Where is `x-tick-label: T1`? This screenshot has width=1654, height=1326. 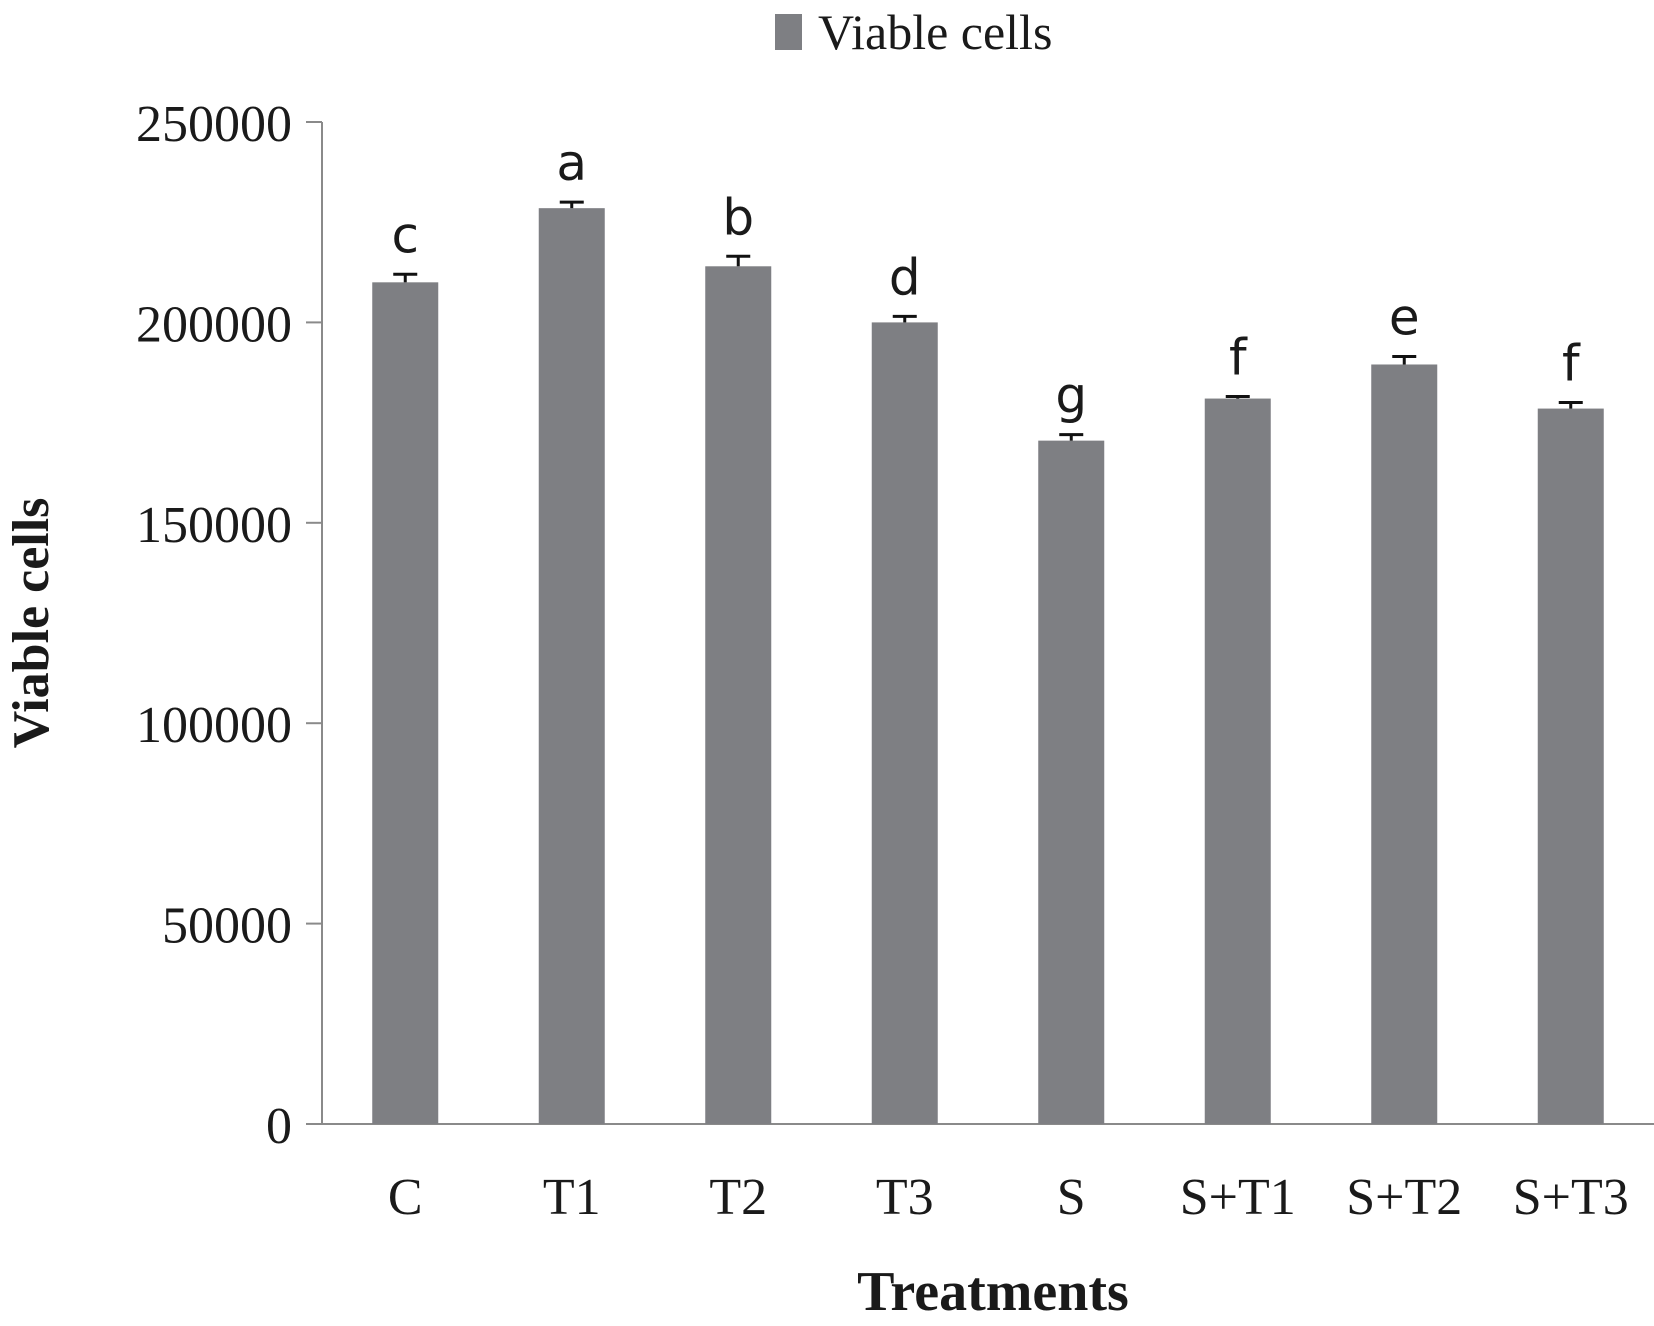 x-tick-label: T1 is located at coordinates (572, 1197).